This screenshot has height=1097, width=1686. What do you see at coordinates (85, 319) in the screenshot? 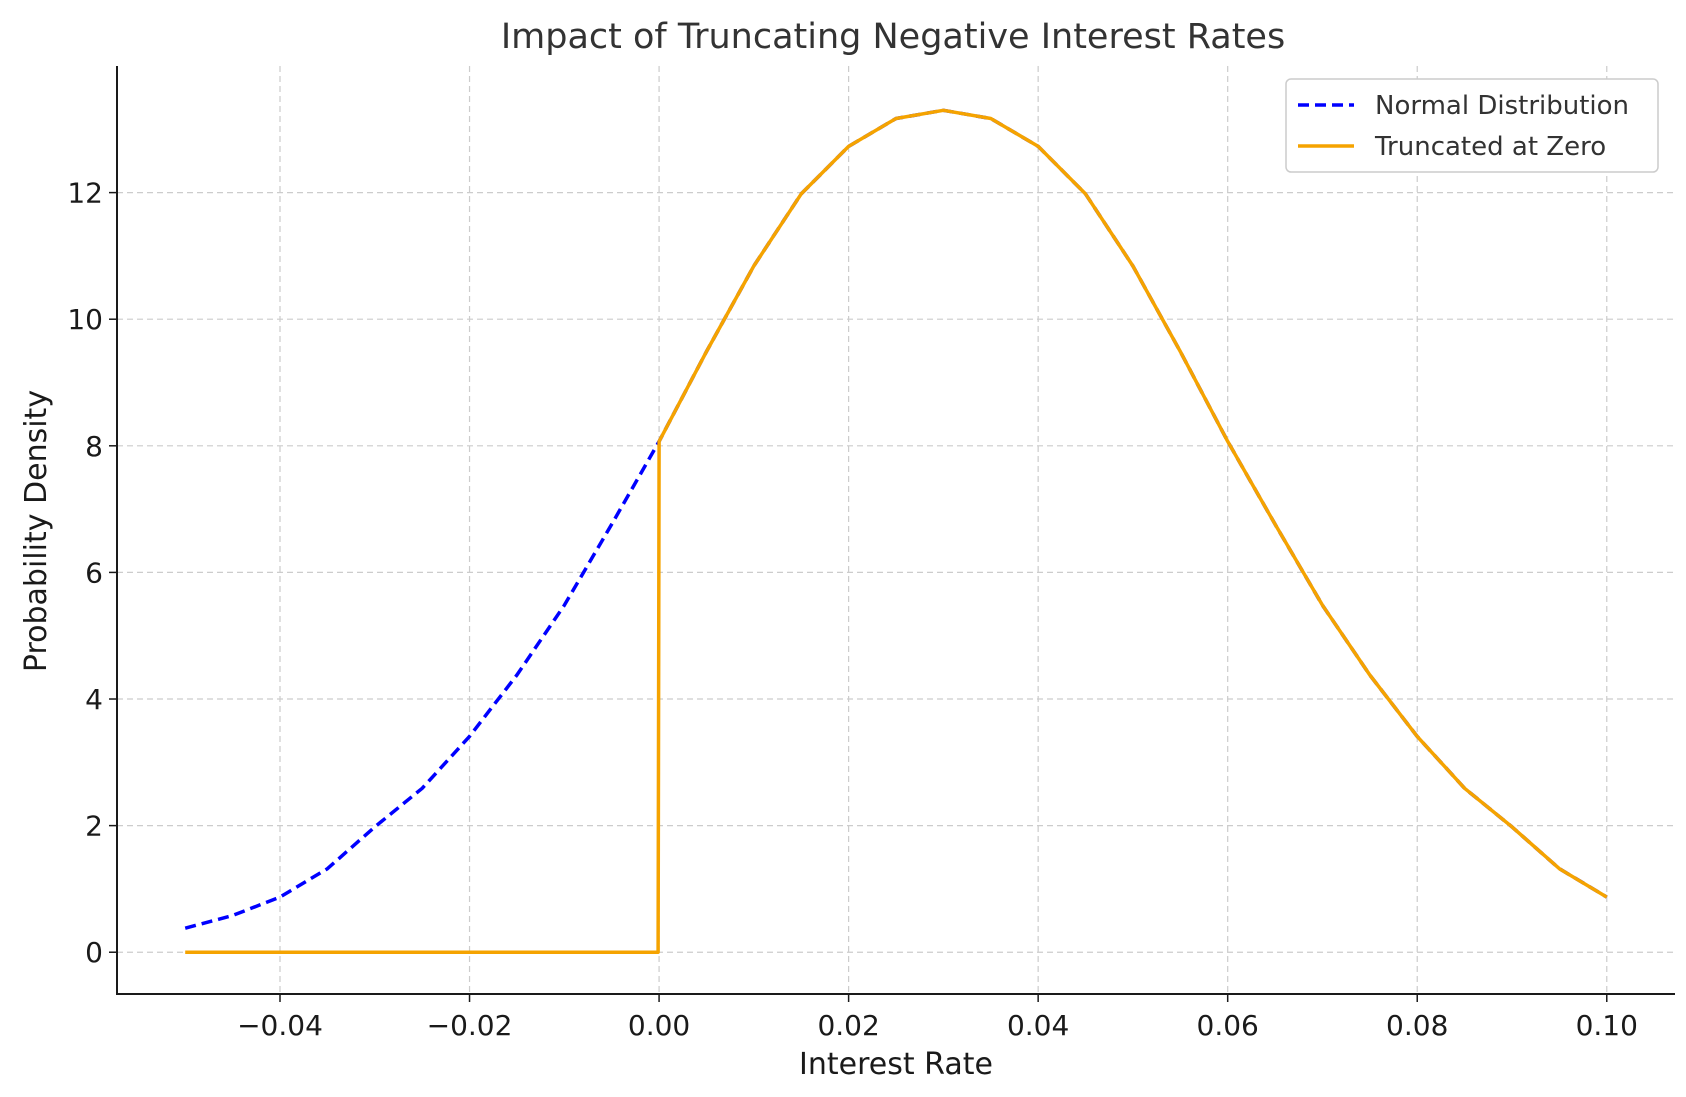
I see `y-tick-label: 10` at bounding box center [85, 319].